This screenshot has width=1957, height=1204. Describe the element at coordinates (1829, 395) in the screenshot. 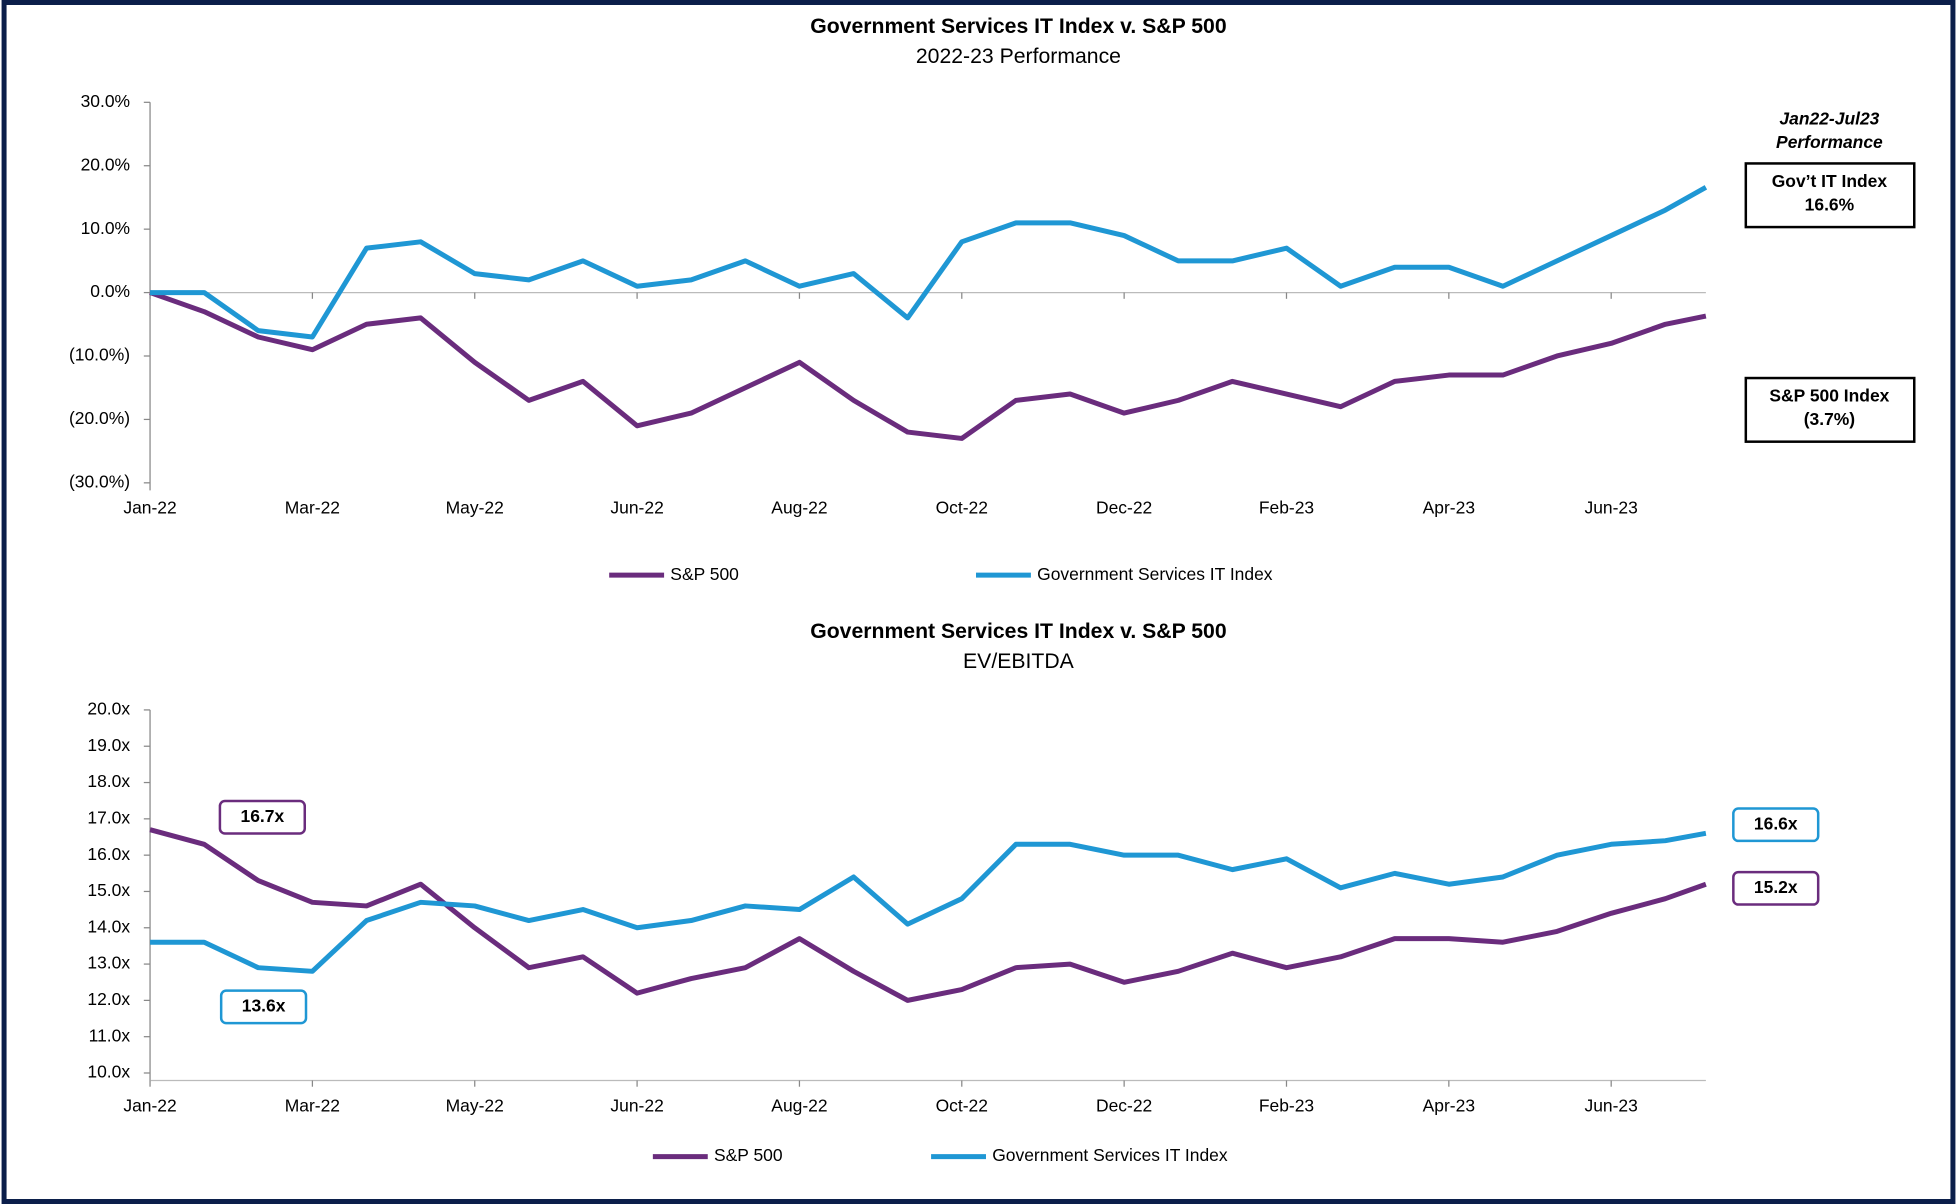

I see `panel-label: S&P 500 Index` at that location.